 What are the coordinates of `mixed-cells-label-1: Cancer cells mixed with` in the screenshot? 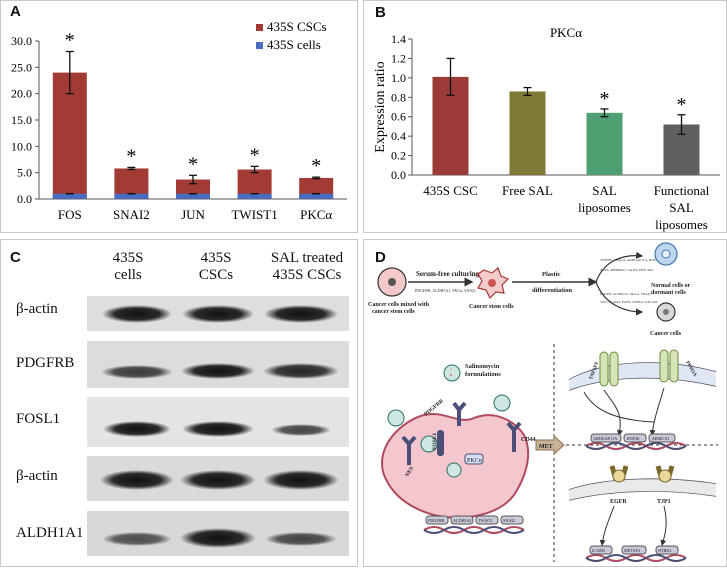 It's located at (399, 305).